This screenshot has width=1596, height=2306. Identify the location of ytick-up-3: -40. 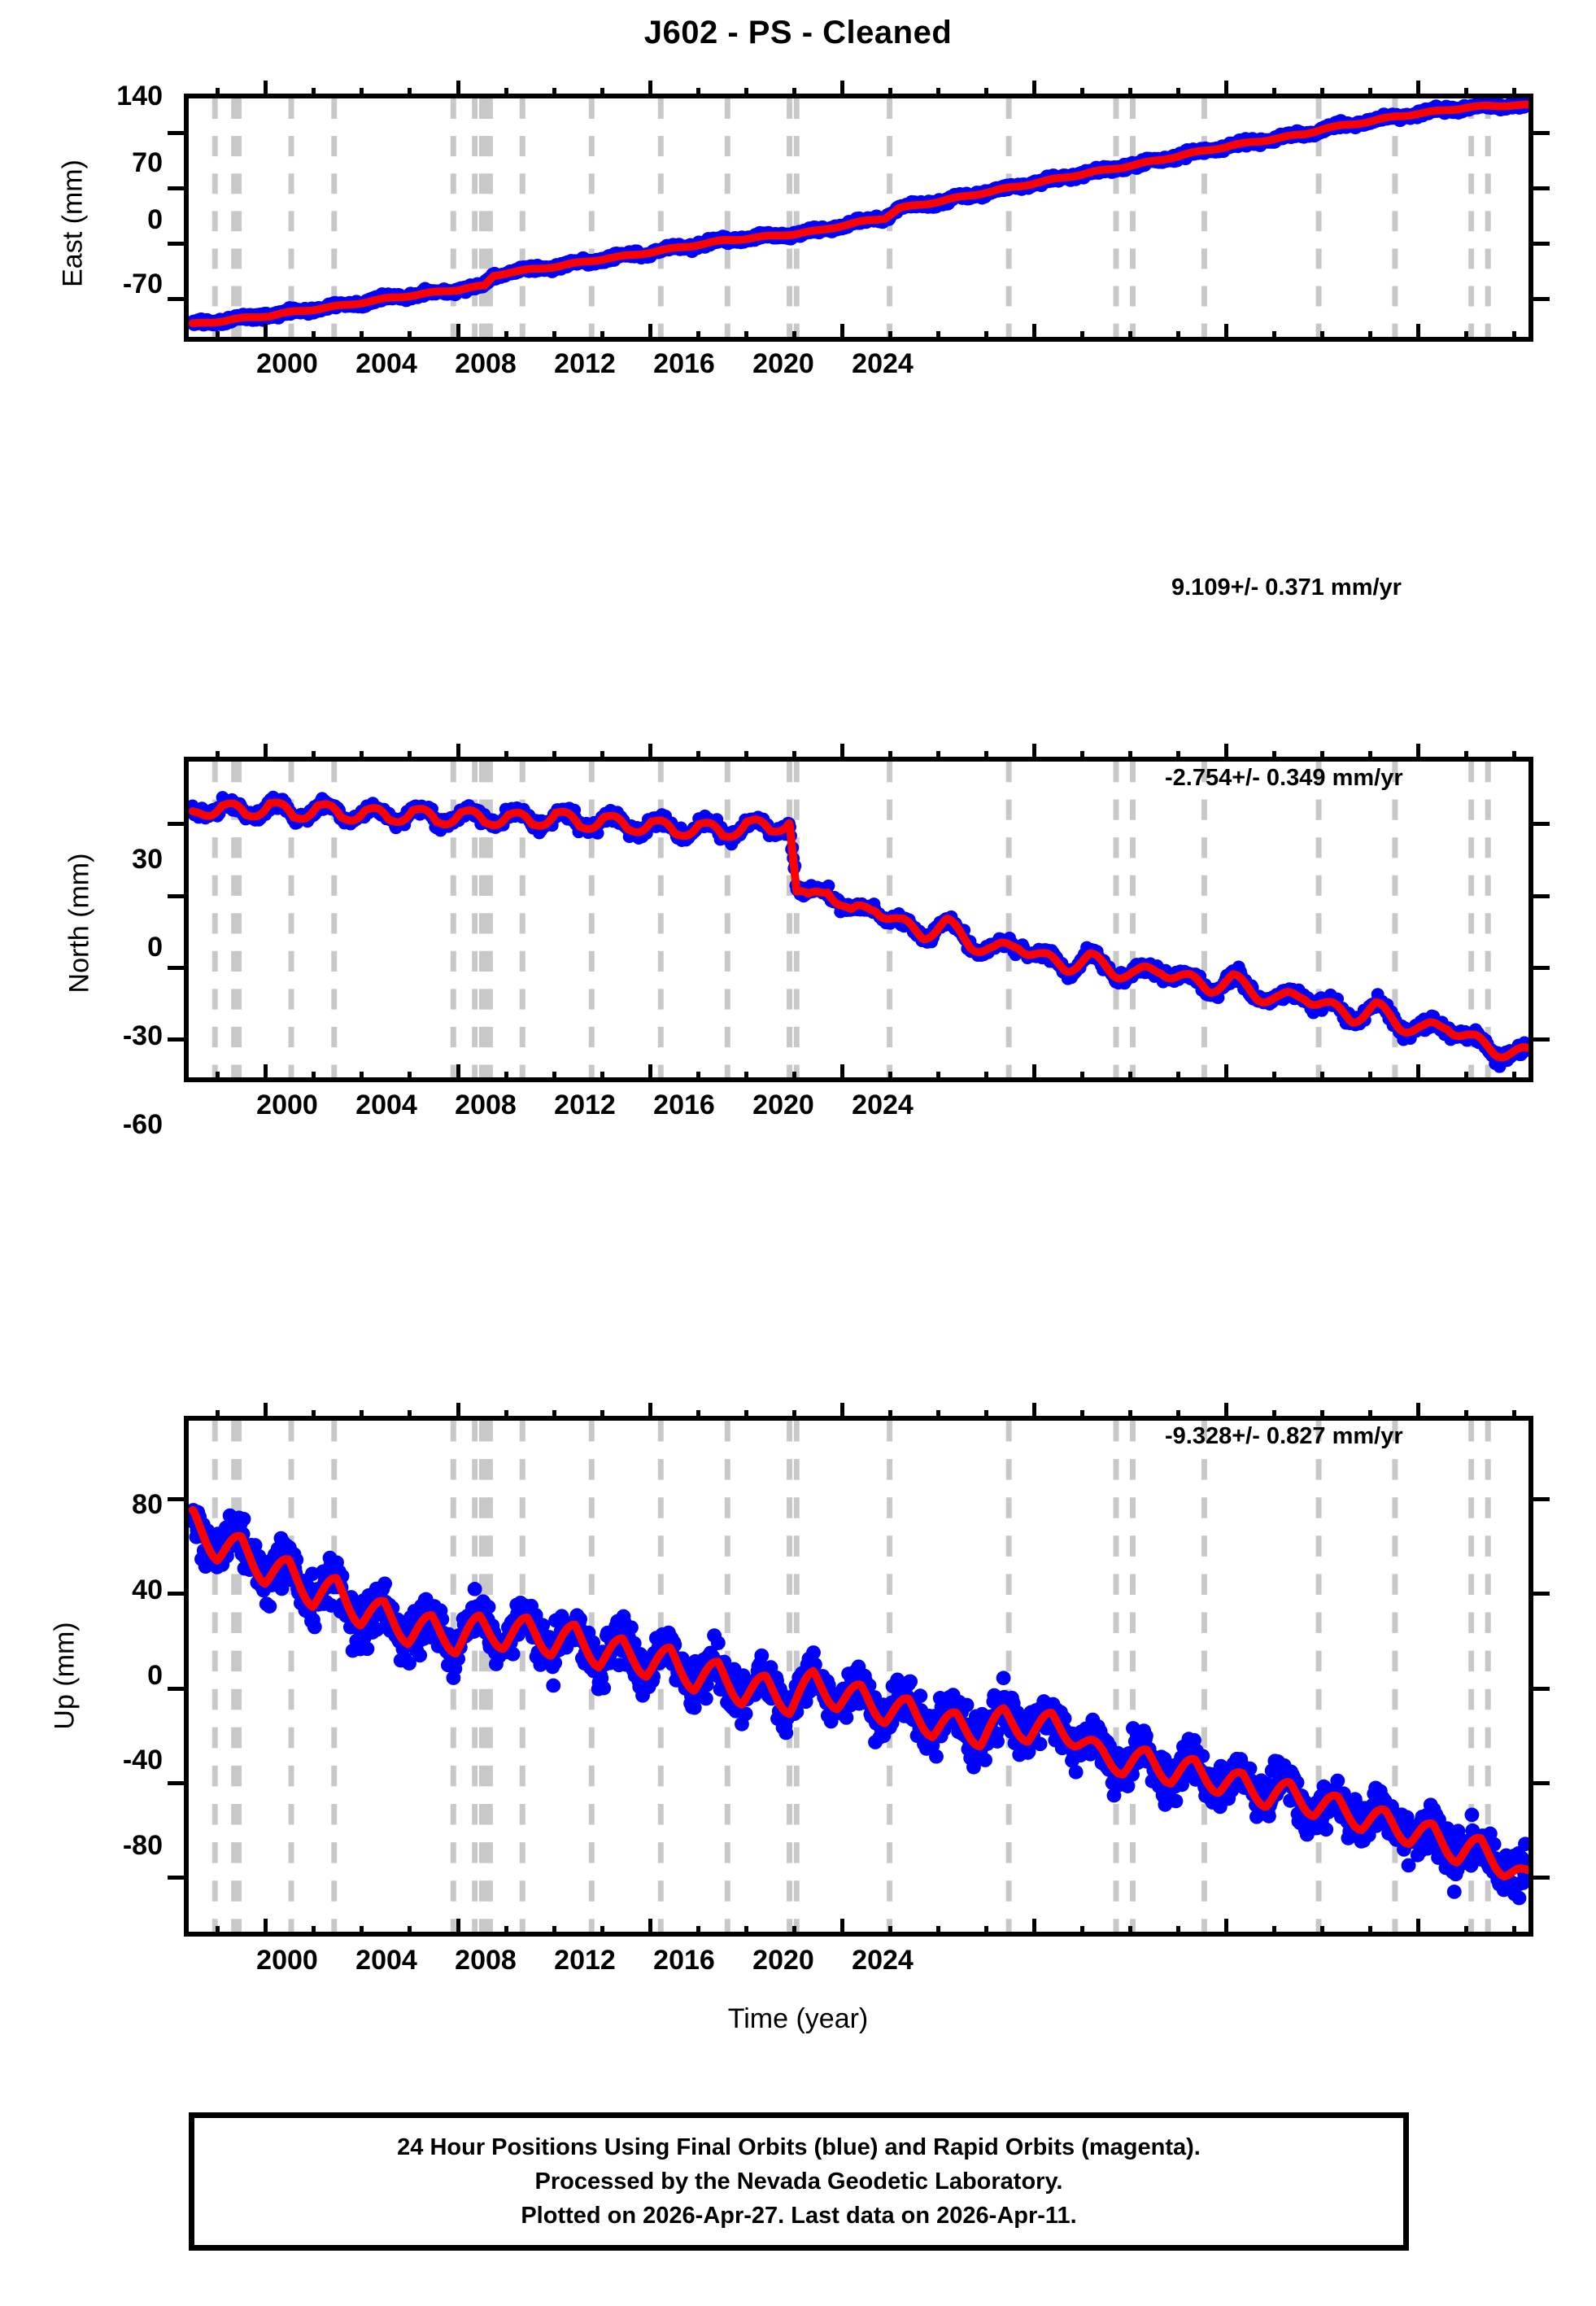
(142, 1760).